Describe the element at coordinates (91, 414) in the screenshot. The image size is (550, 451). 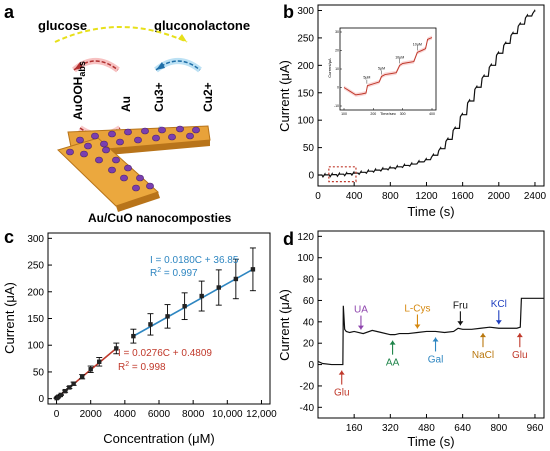
I see `panel-c-xtick-label: 2000` at that location.